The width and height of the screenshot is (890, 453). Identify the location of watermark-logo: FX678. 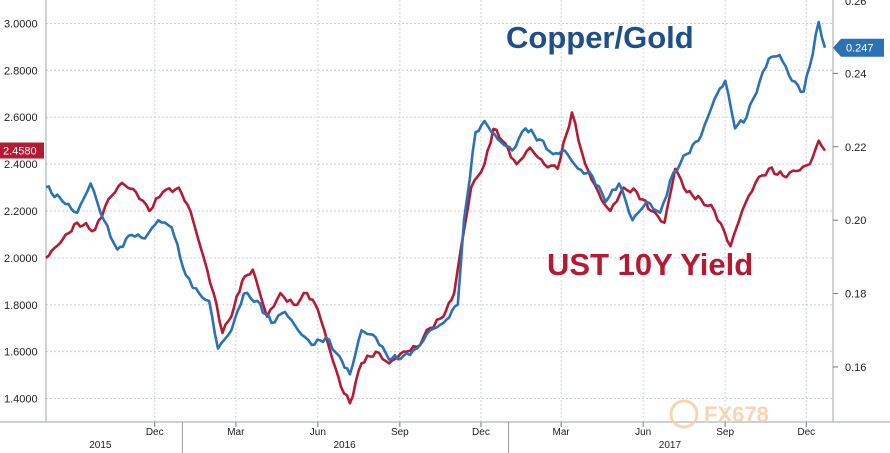
(719, 414).